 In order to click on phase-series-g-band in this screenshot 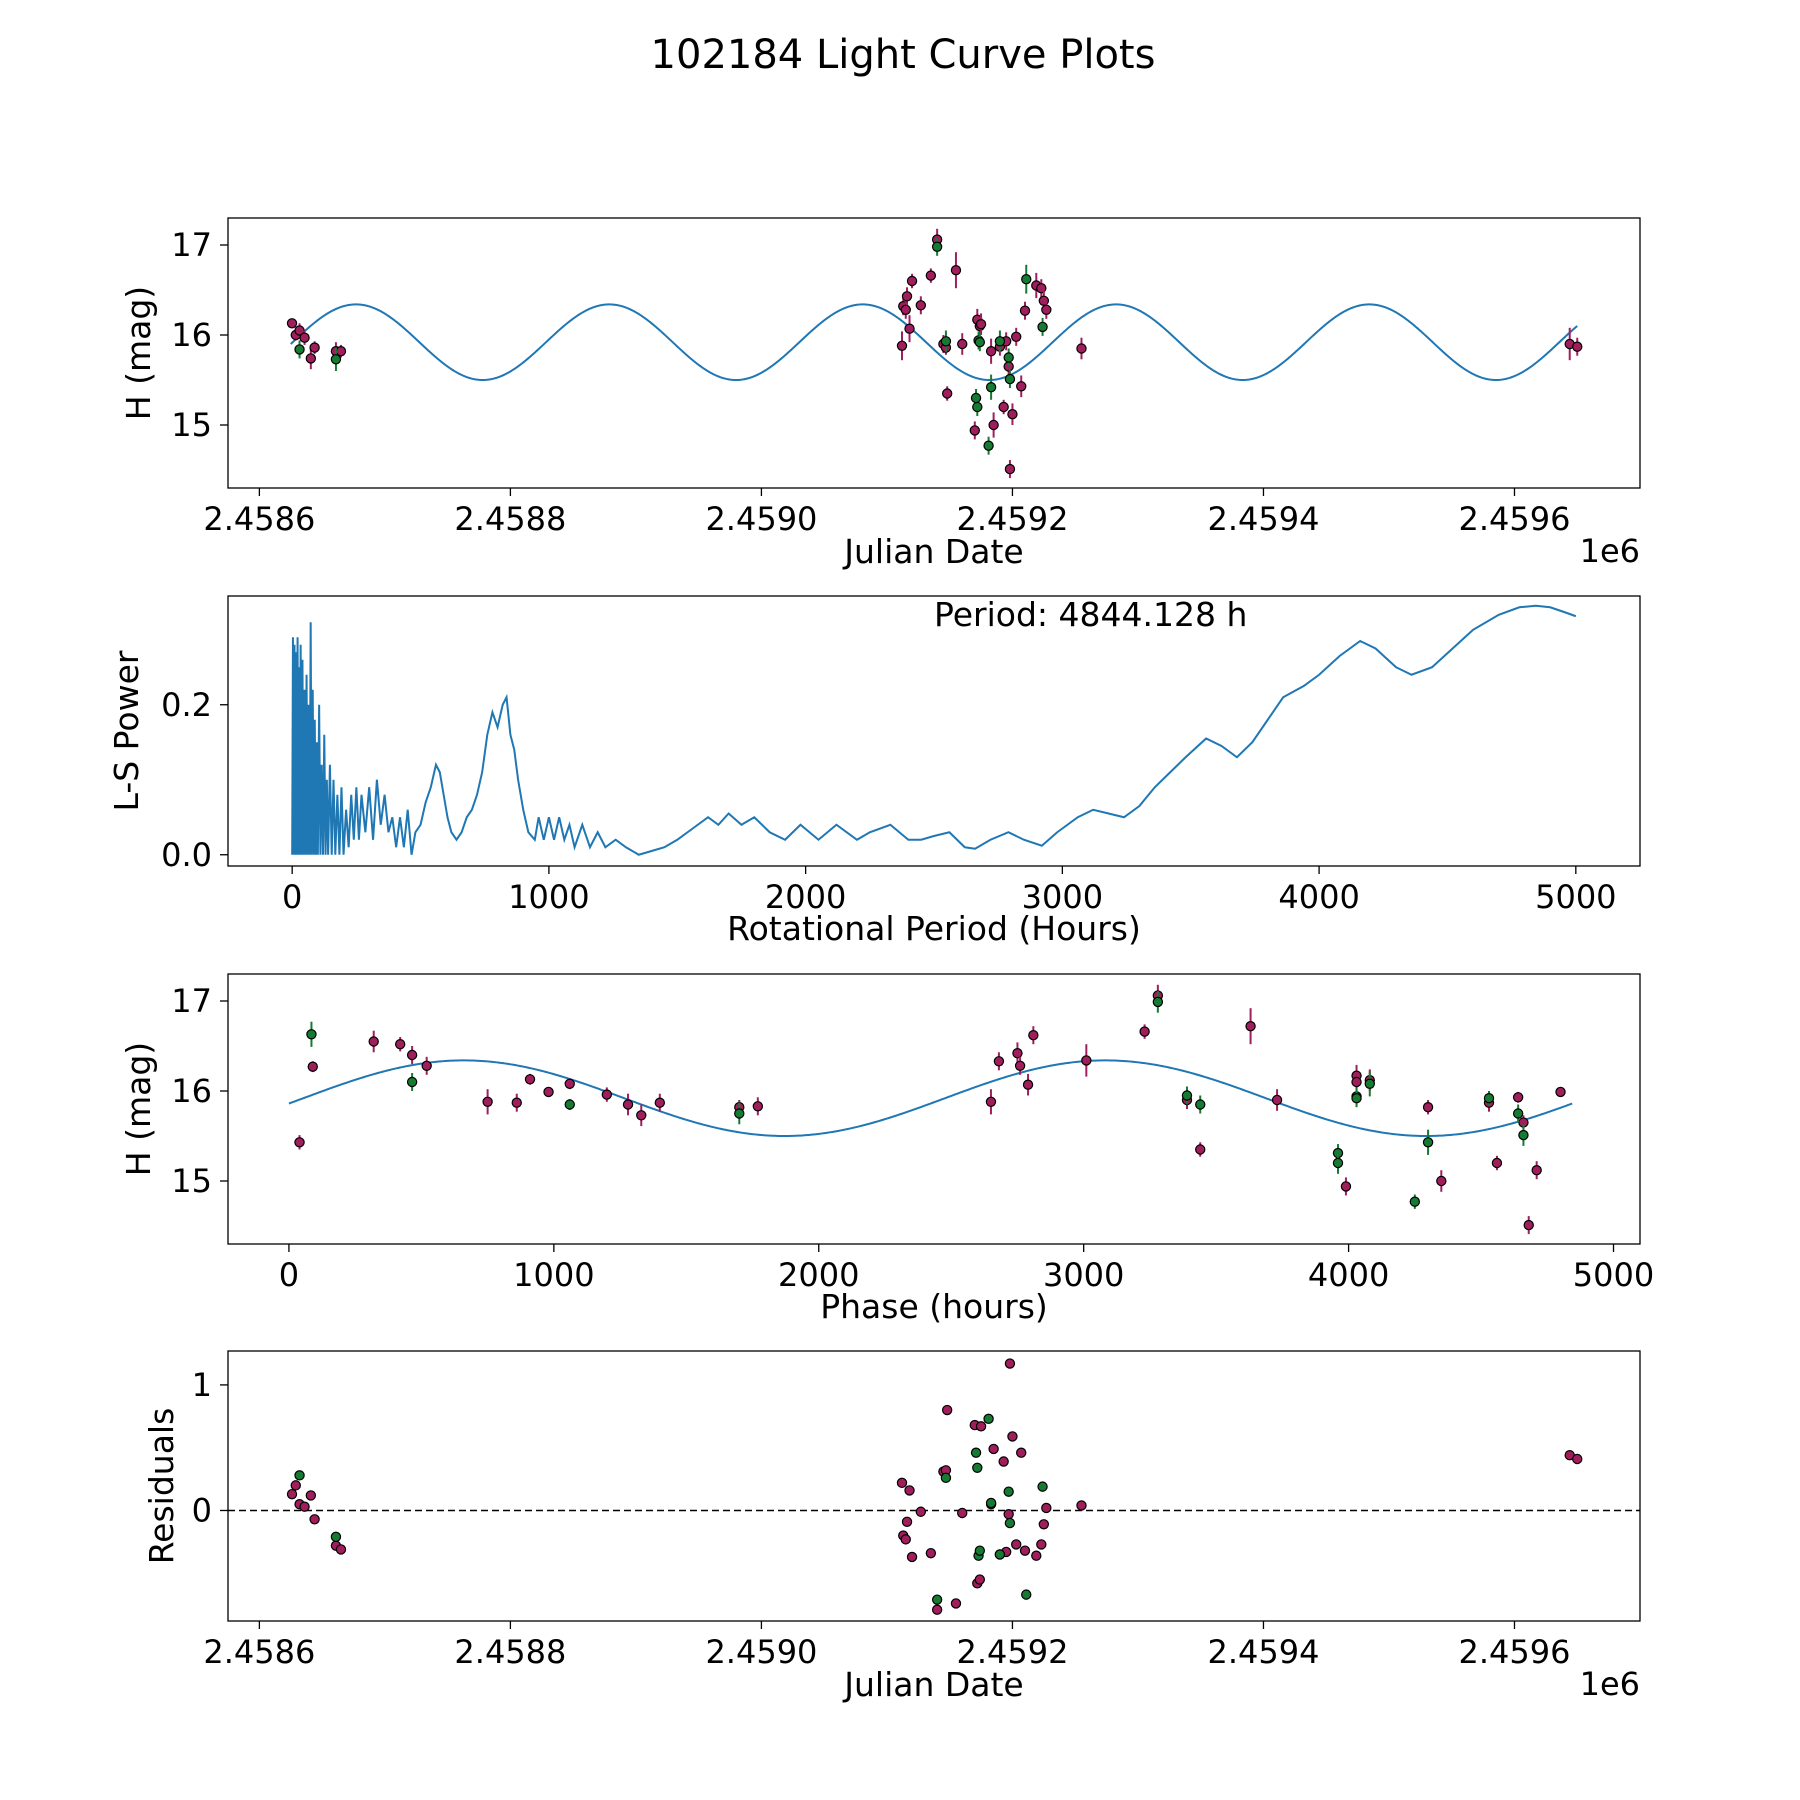, I will do `click(917, 1100)`.